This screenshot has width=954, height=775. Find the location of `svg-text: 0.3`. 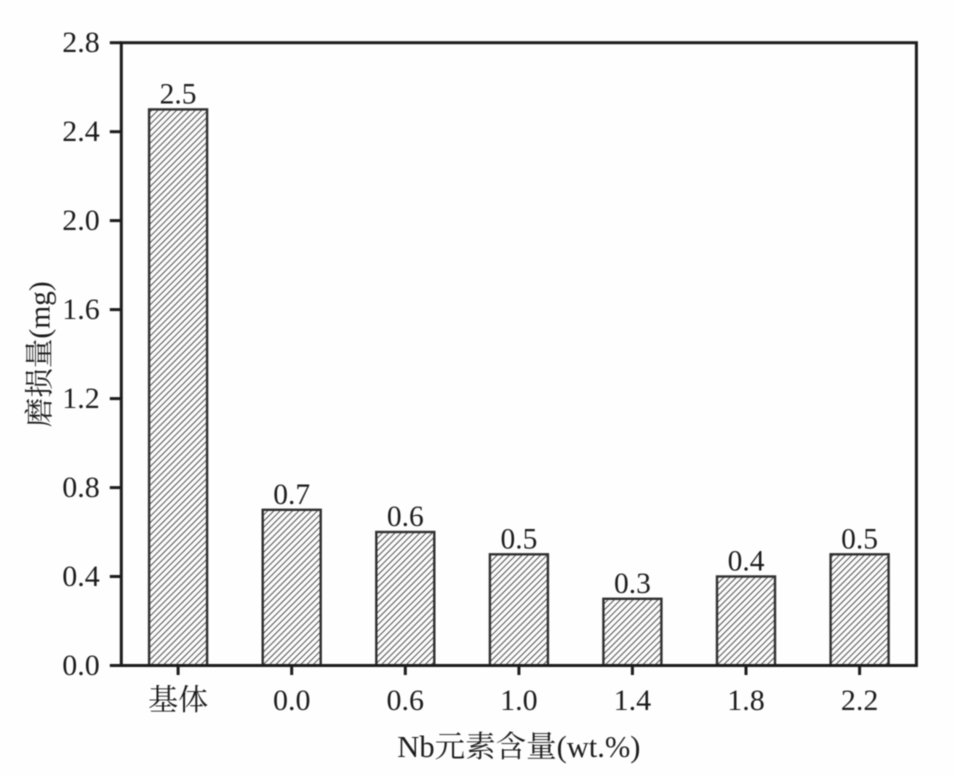

svg-text: 0.3 is located at coordinates (632, 584).